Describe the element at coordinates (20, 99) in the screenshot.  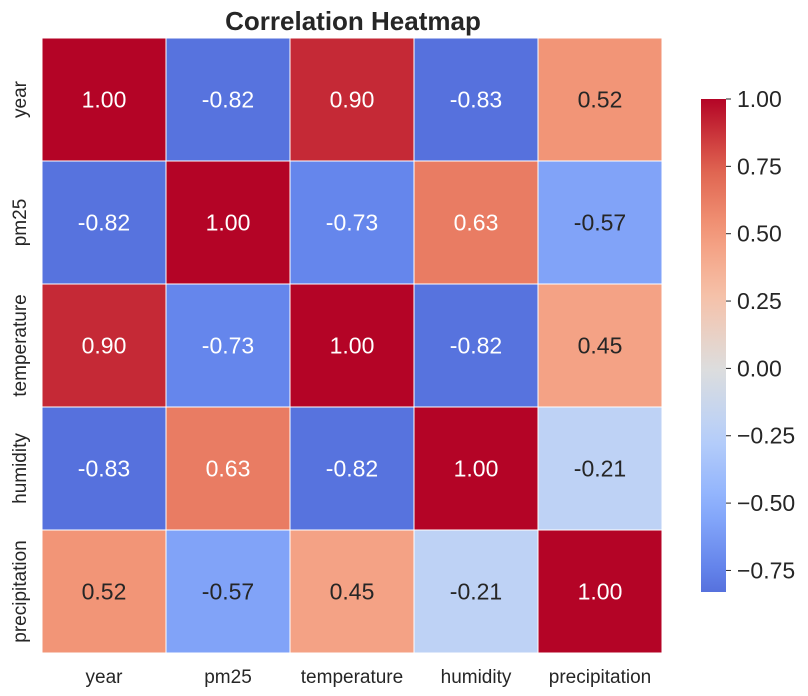
I see `y-tick-label: year` at that location.